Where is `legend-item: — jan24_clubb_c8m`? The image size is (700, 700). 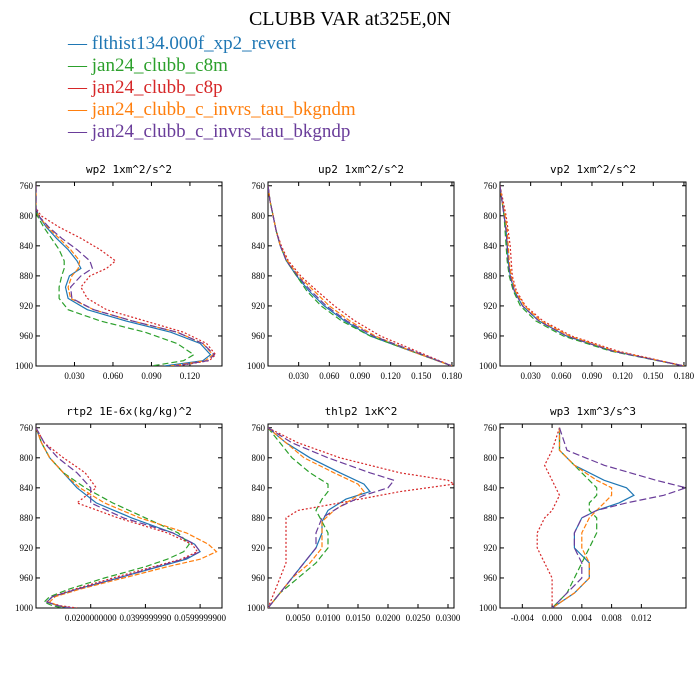 legend-item: — jan24_clubb_c8m is located at coordinates (148, 65).